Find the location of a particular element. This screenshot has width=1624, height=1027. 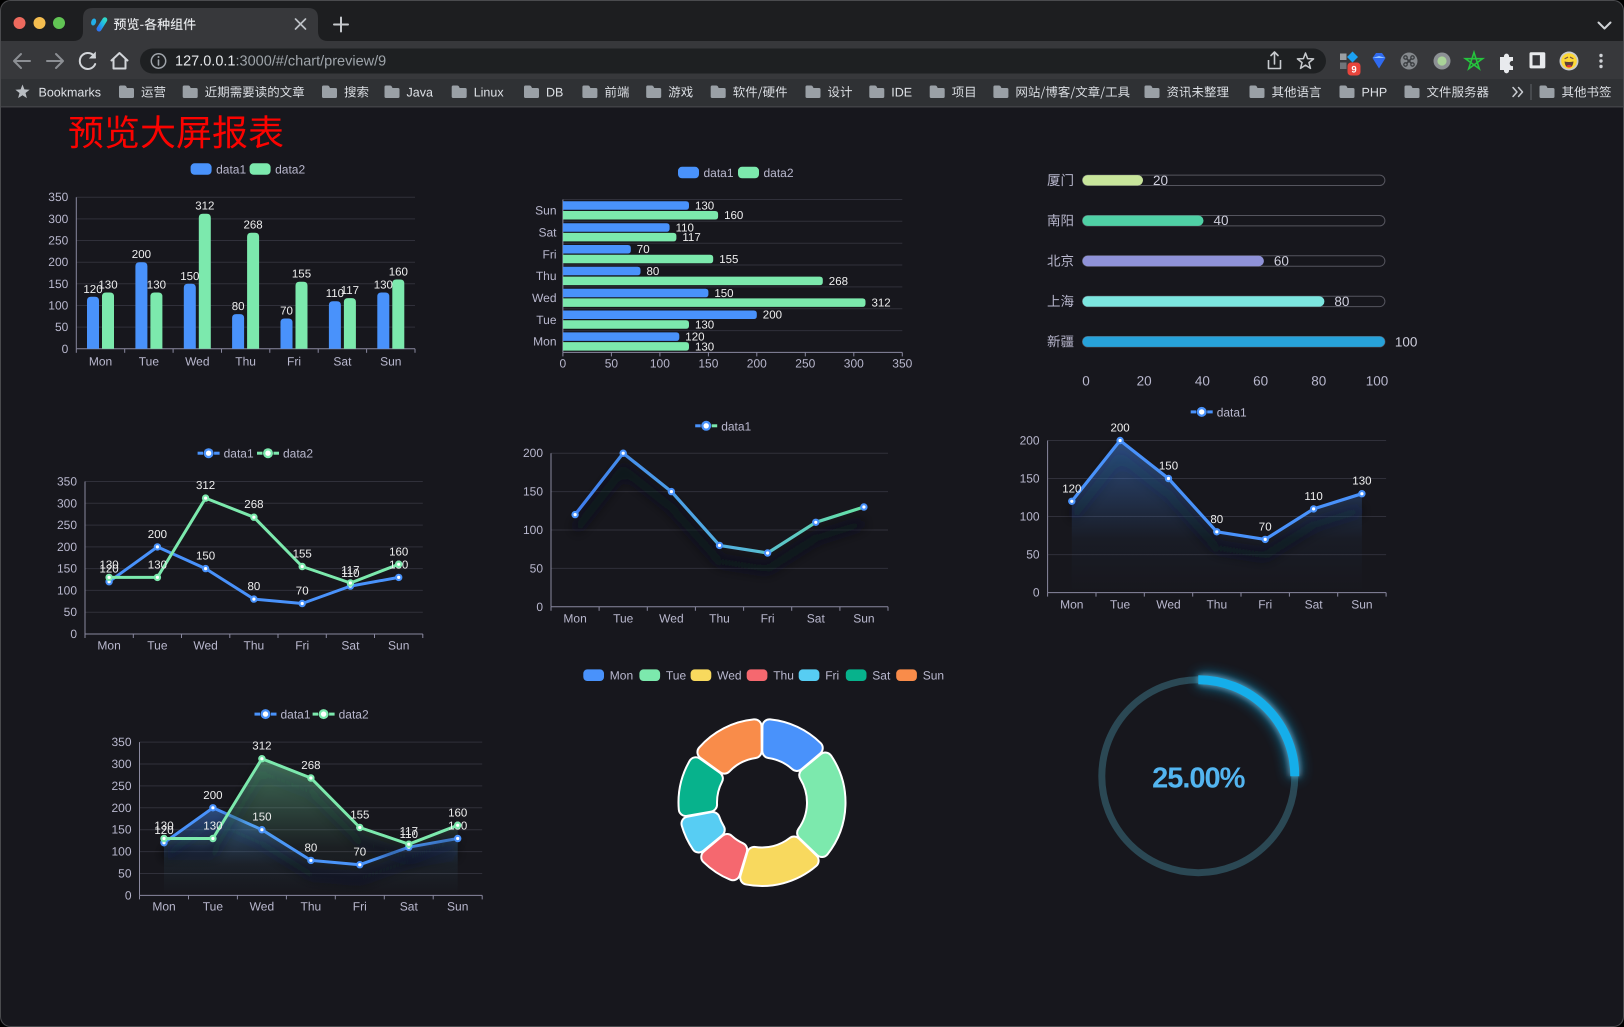

svg-text: PHP is located at coordinates (1375, 93).